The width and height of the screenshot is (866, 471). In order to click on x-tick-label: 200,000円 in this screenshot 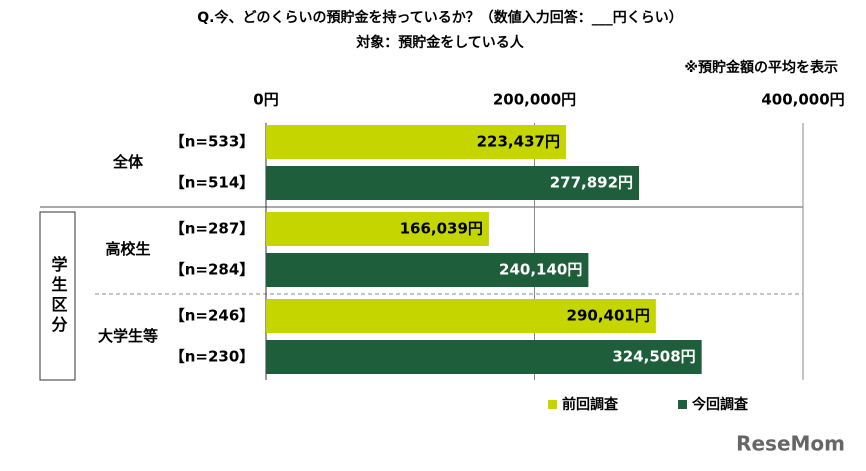, I will do `click(534, 100)`.